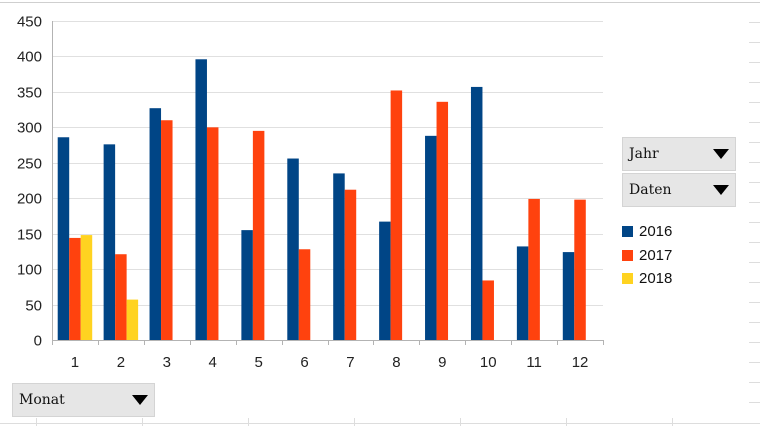 The width and height of the screenshot is (760, 426). Describe the element at coordinates (488, 362) in the screenshot. I see `x-tick-label: 10` at that location.